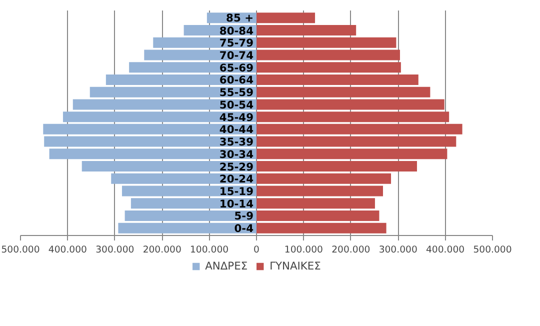 The height and width of the screenshot is (326, 540). I want to click on y-tick-label: 30-34, so click(236, 154).